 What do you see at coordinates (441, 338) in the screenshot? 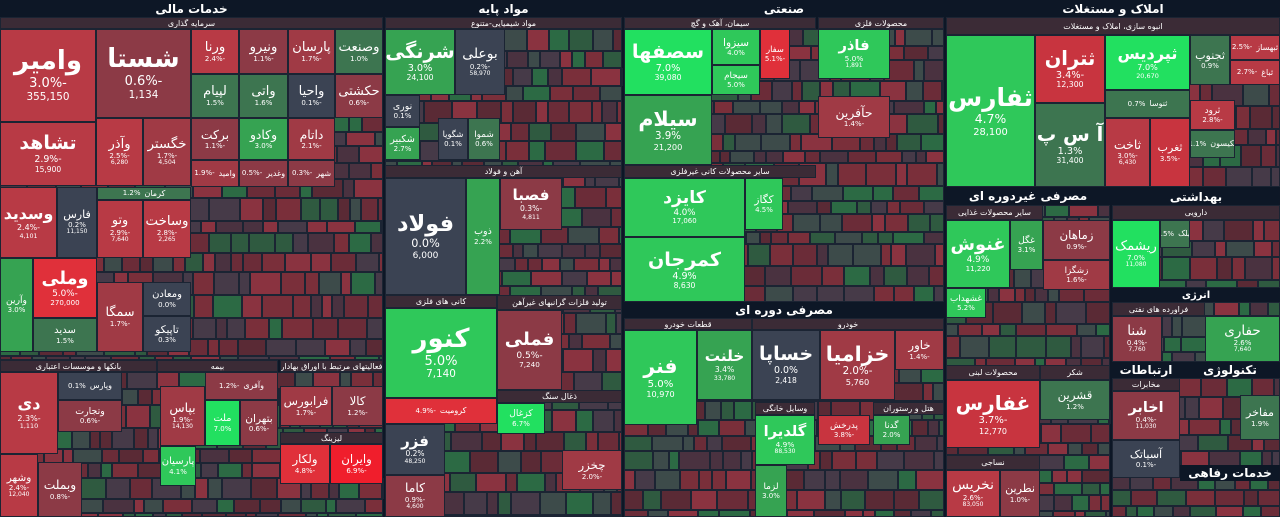
I see `stock-name: کنور` at bounding box center [441, 338].